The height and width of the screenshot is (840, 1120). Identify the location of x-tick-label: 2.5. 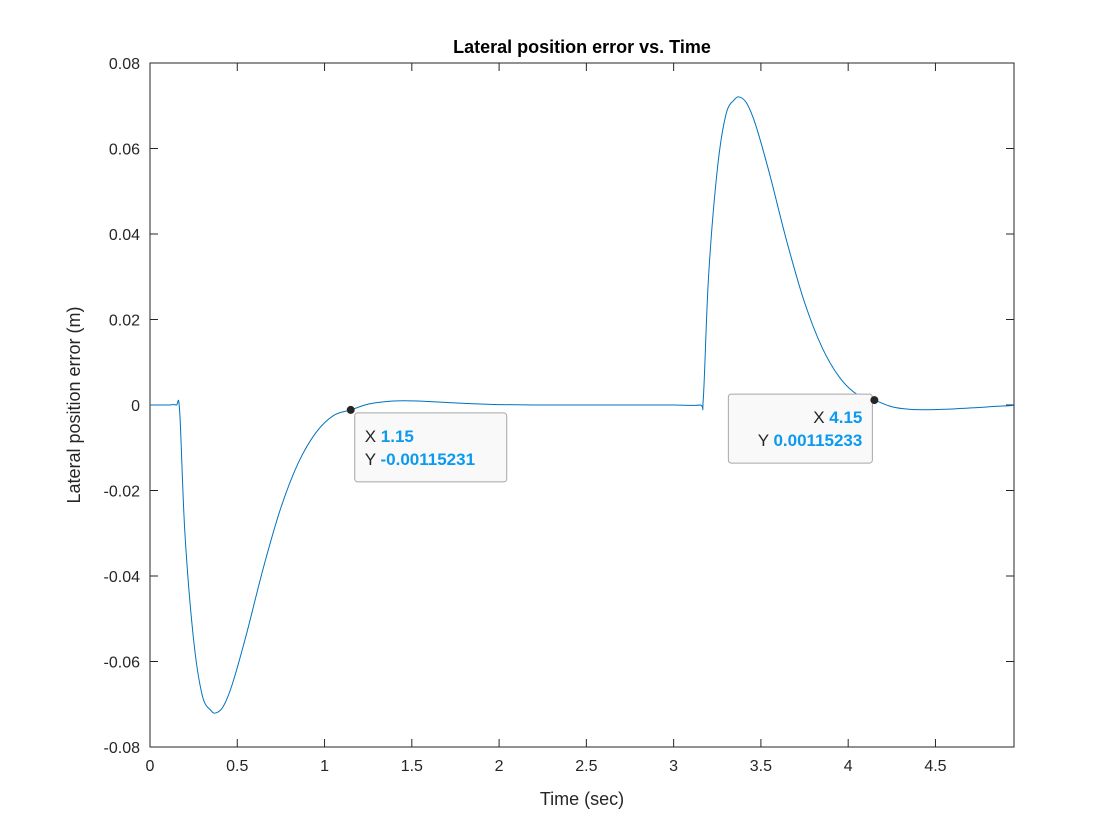
(586, 766).